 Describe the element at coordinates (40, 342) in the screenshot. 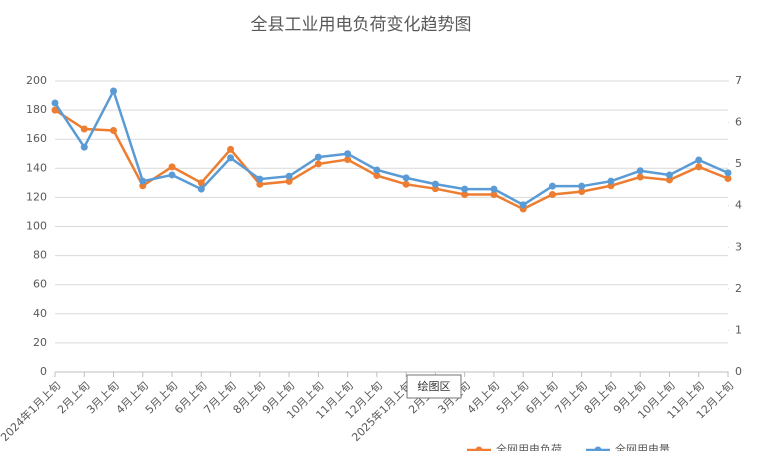

I see `y-tick-label: 20` at that location.